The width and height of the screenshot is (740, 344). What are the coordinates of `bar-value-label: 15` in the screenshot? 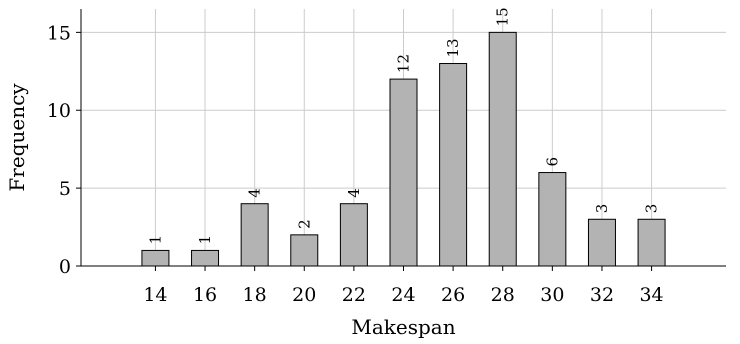 It's located at (503, 16).